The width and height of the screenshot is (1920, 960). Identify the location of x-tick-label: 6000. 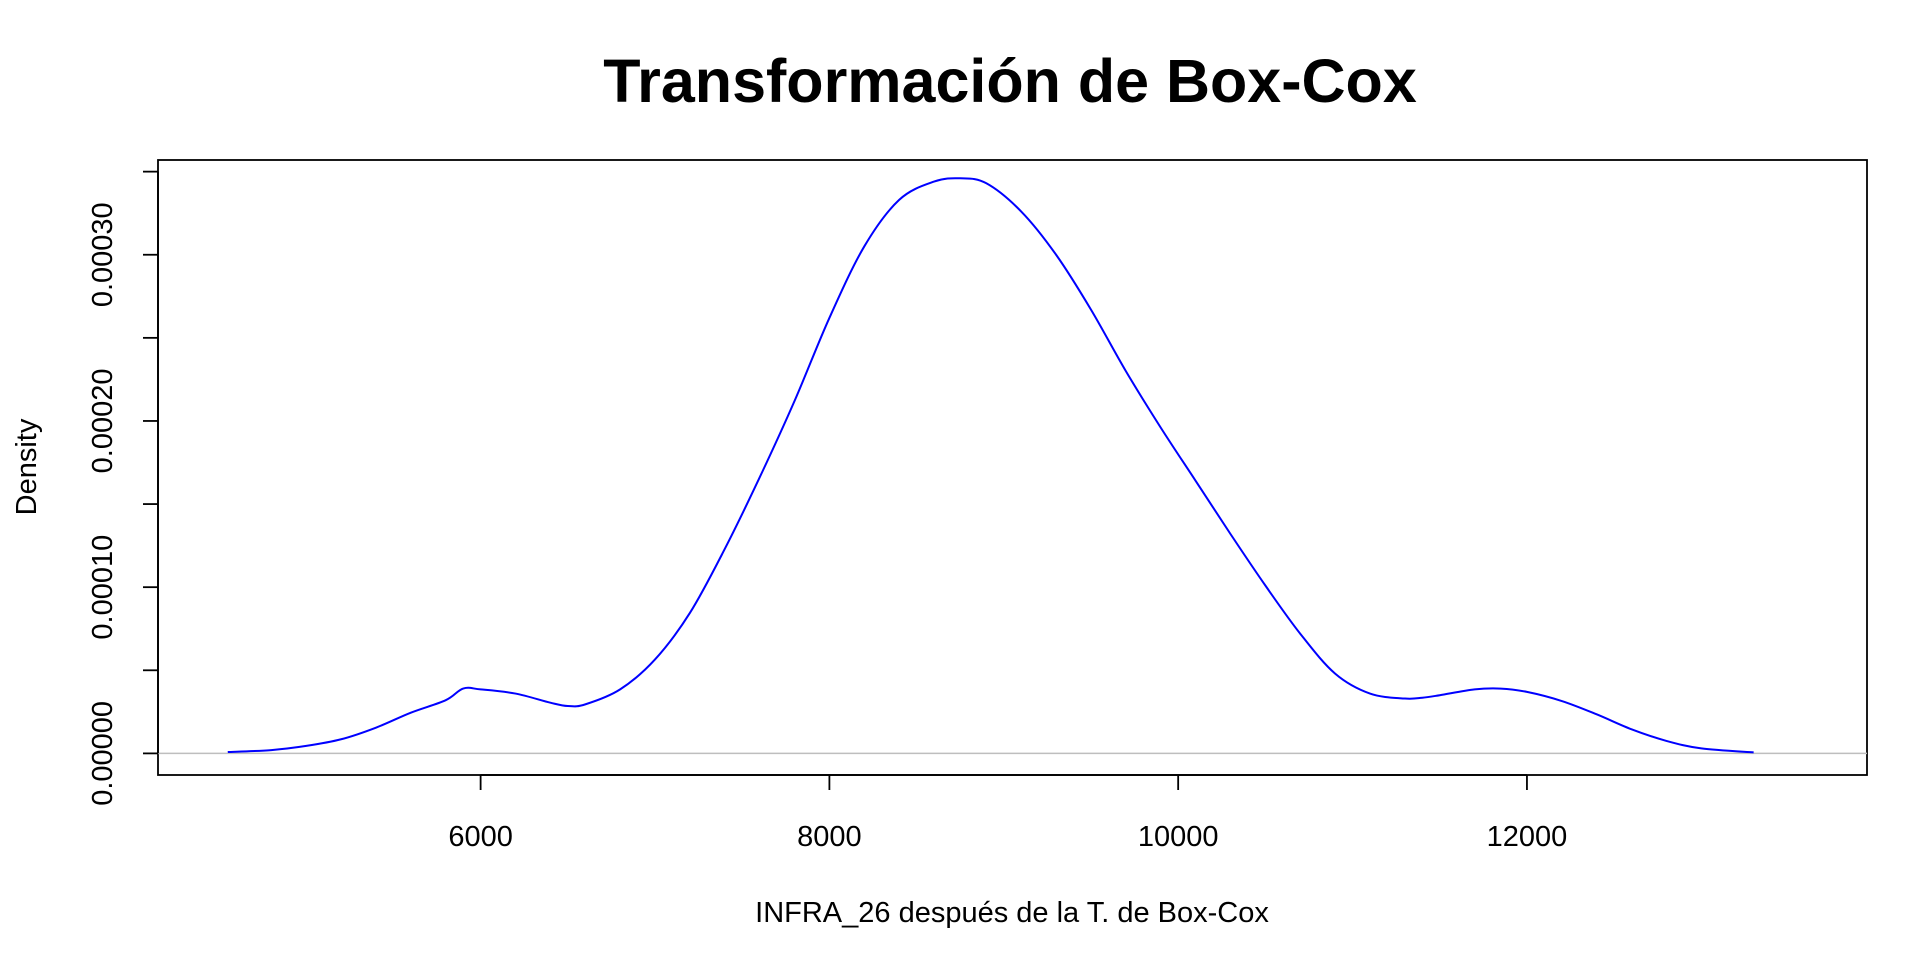
(480, 837).